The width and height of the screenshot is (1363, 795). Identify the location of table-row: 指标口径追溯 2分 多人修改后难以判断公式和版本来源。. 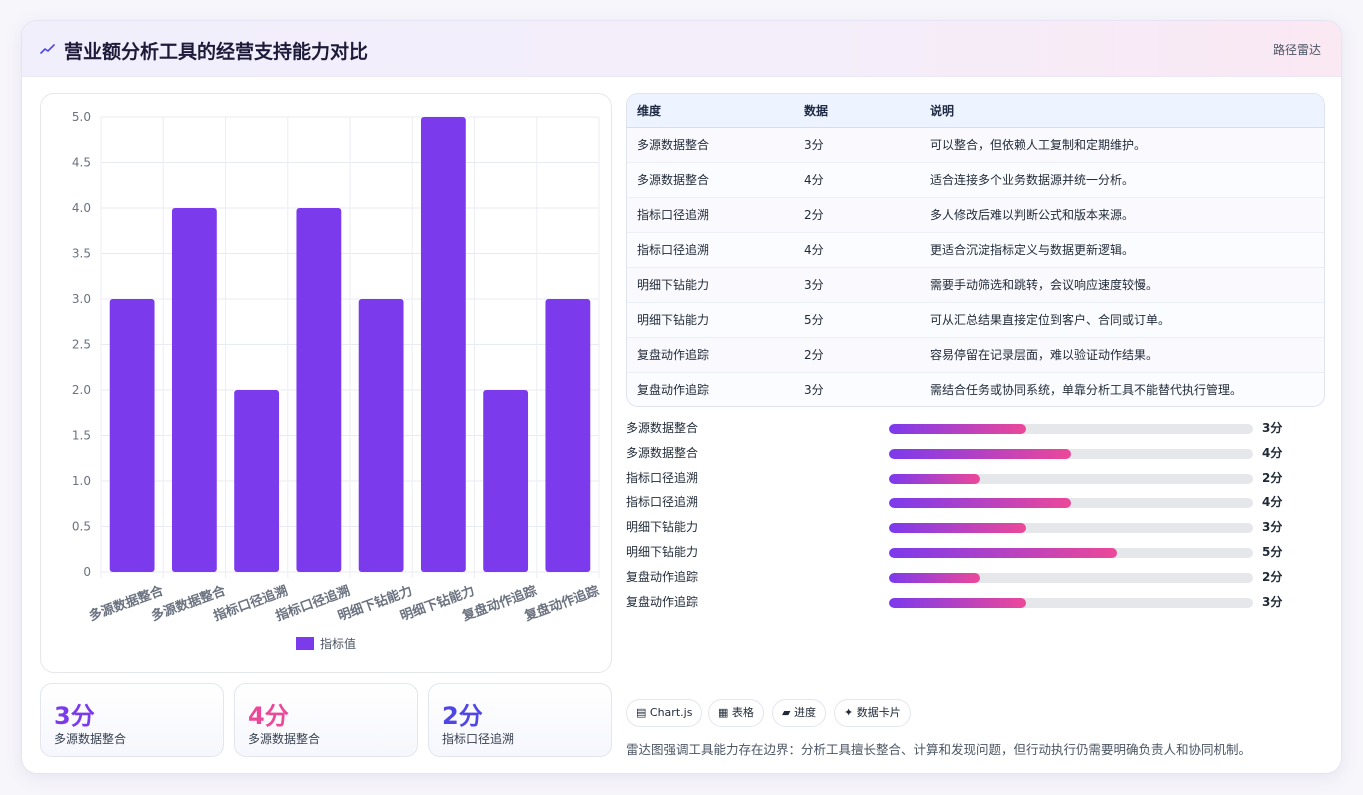
(975, 214).